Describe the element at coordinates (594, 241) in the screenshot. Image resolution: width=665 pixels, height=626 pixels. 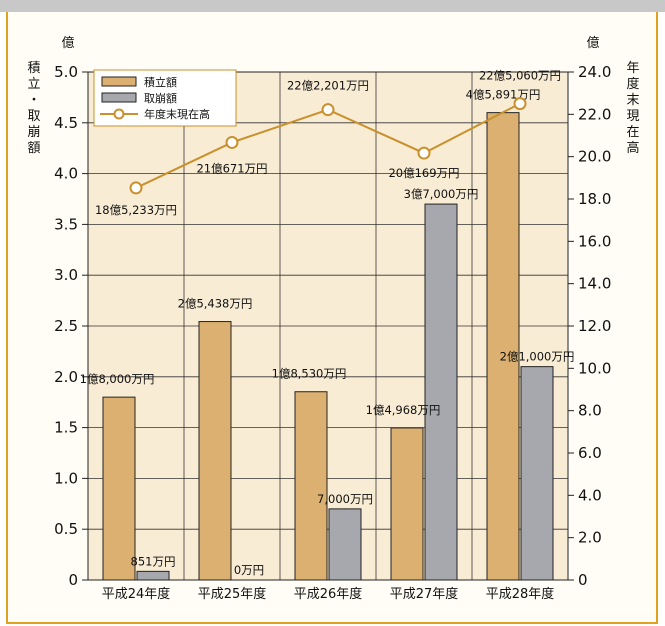
I see `right-tick-label: 16.0` at that location.